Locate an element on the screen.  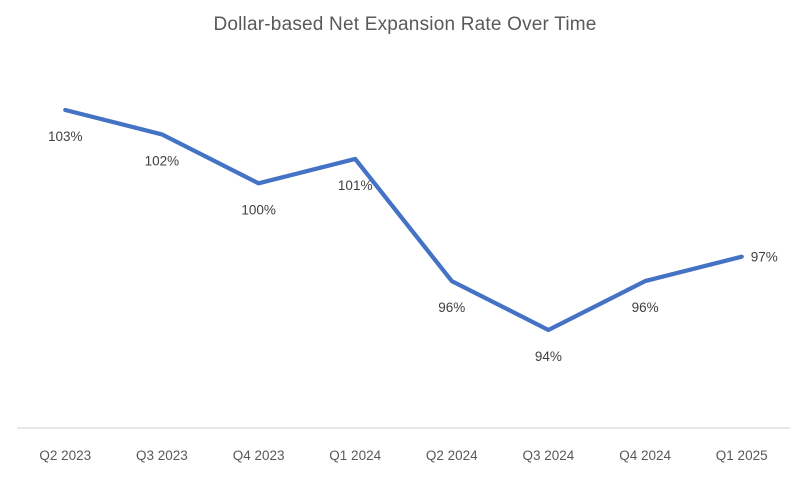
x-axis-label: Q2 2024 is located at coordinates (452, 455).